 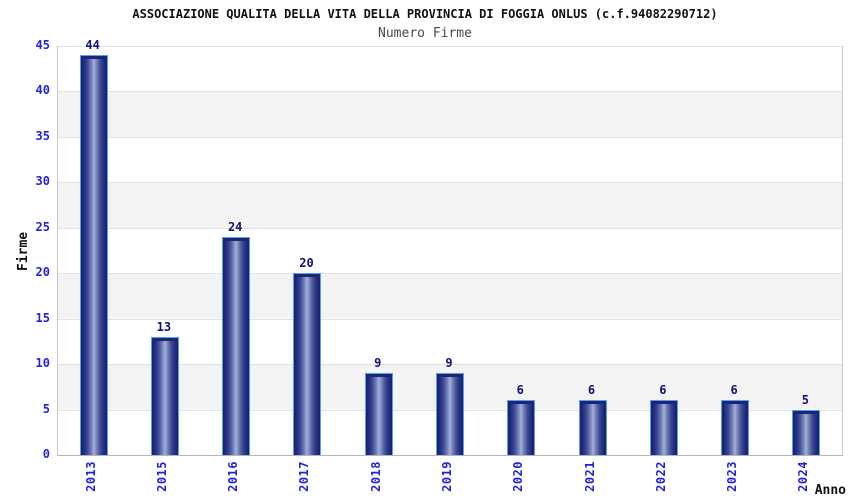 What do you see at coordinates (805, 399) in the screenshot?
I see `bar-value-label: 5` at bounding box center [805, 399].